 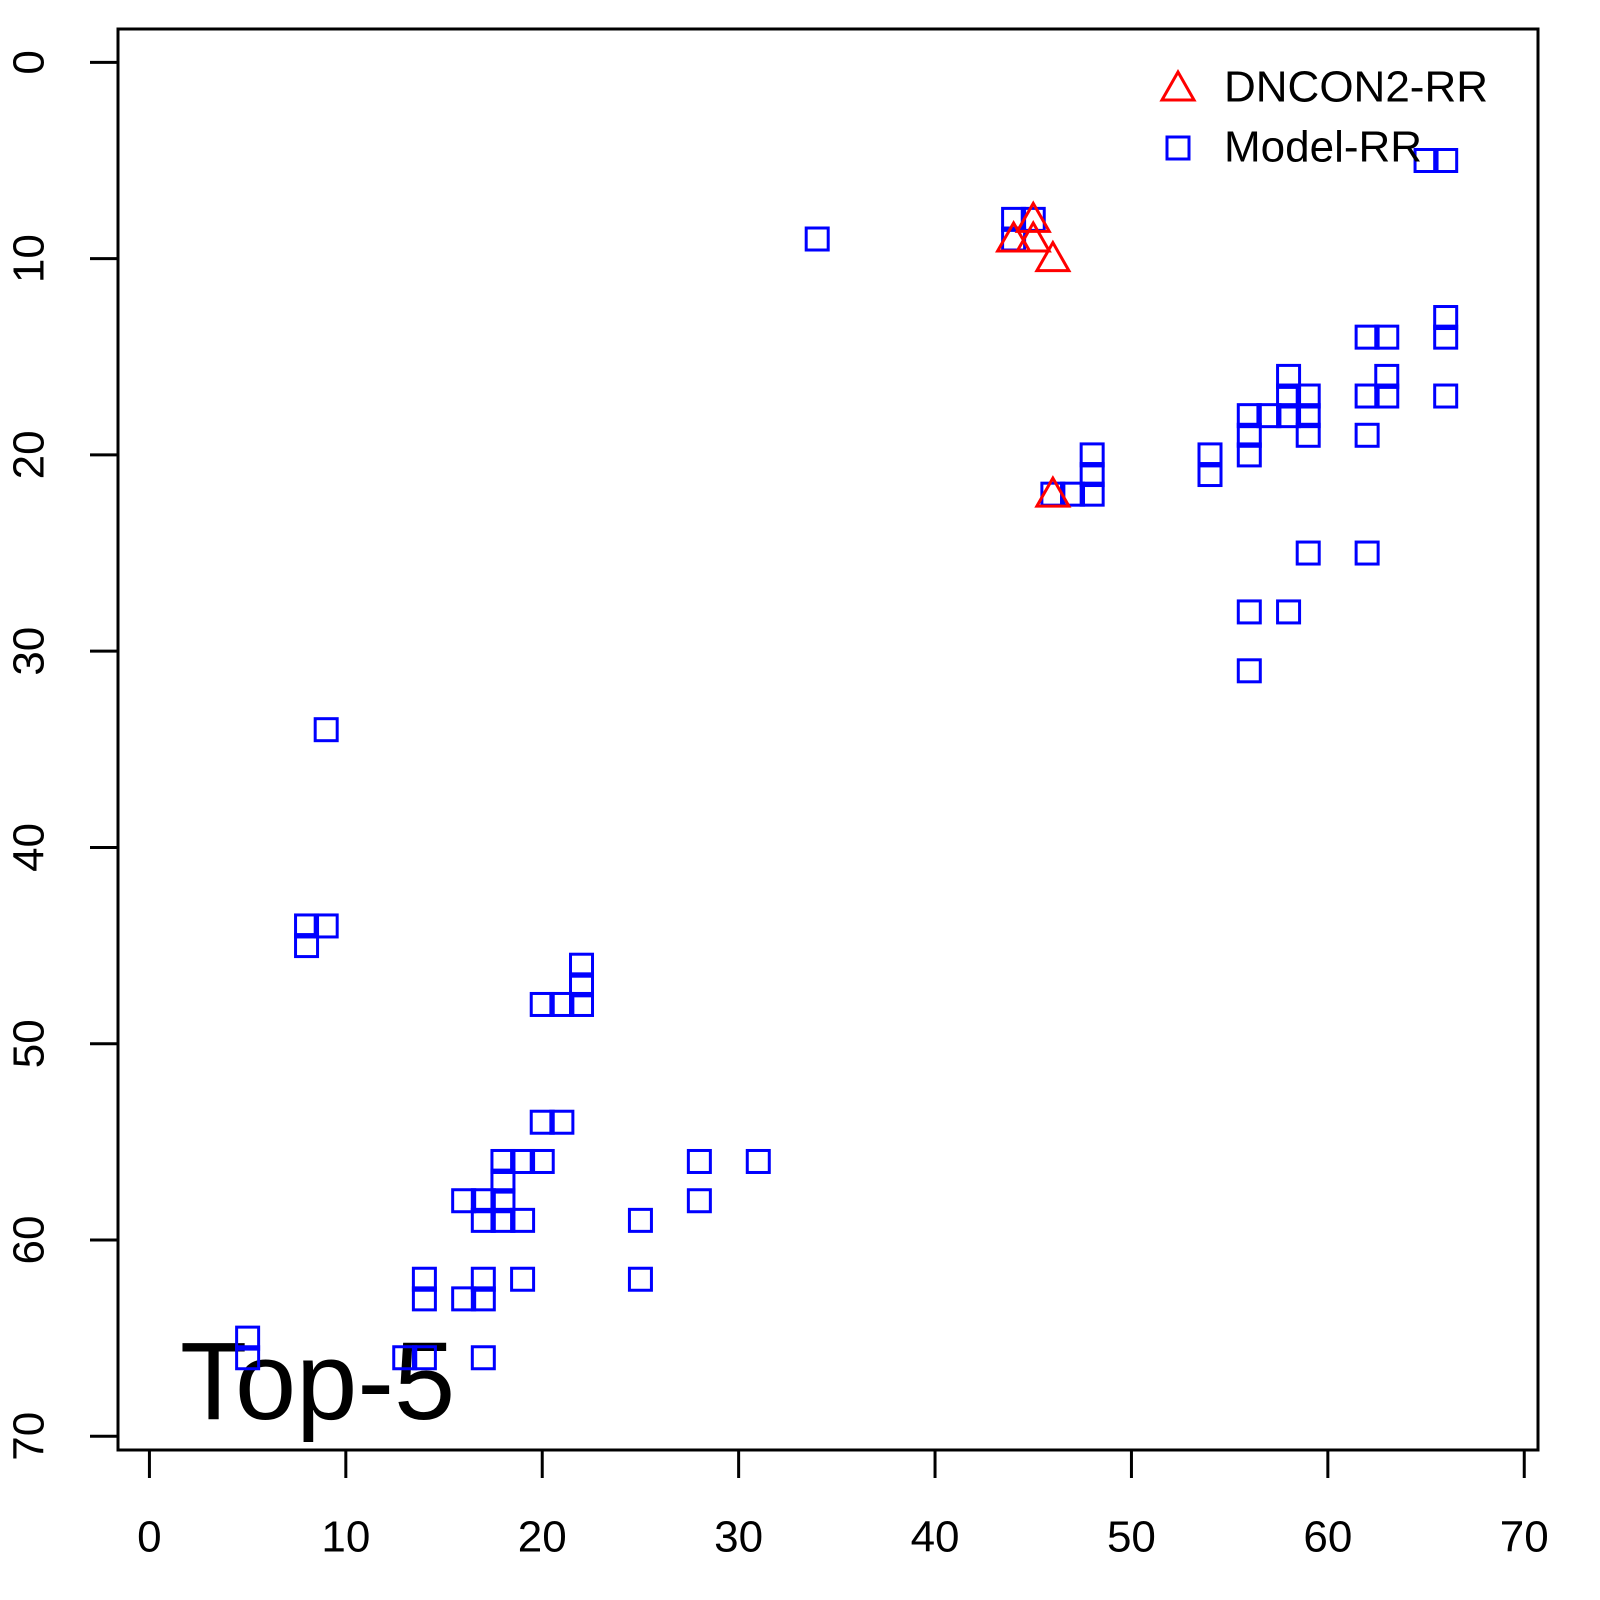 What do you see at coordinates (29, 847) in the screenshot?
I see `y-tick-label: 40` at bounding box center [29, 847].